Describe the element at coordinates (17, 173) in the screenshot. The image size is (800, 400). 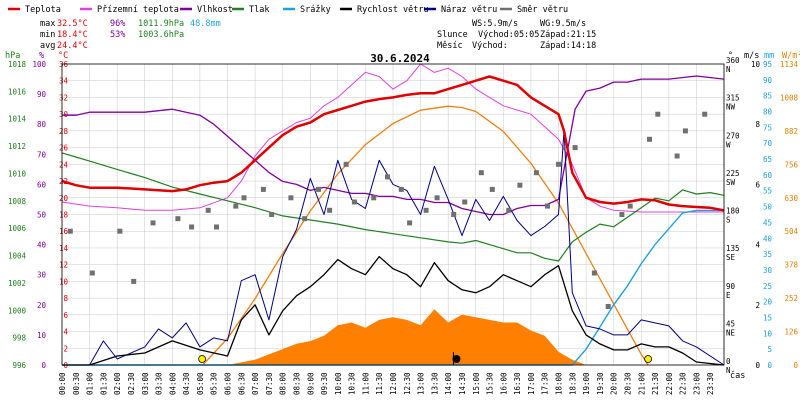
I see `hpa-tick-label: 1010` at that location.